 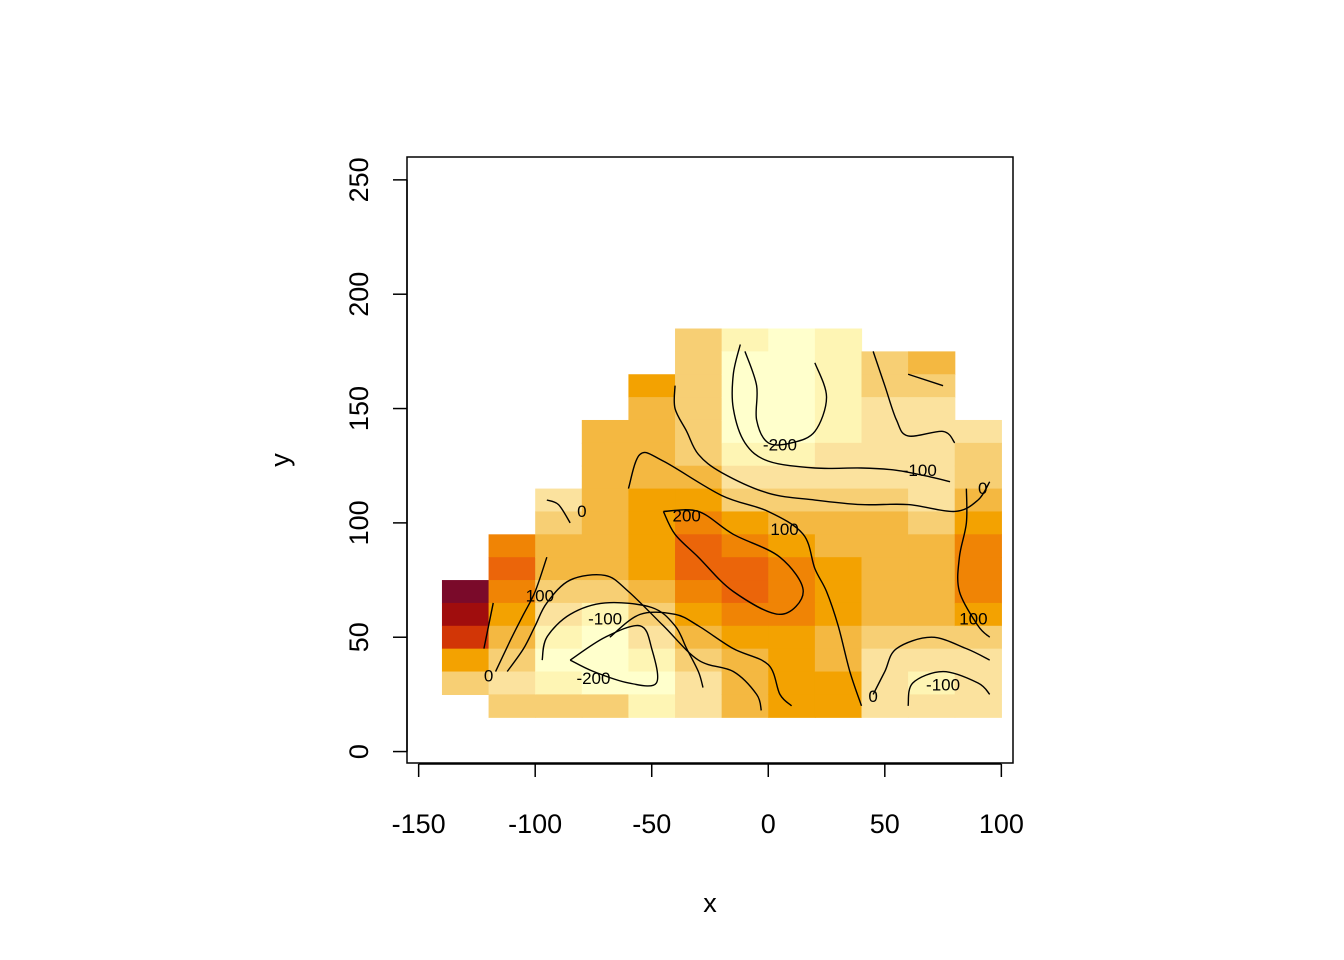 I want to click on contour-labels: -200 -100 0 -200 -100 -100 0 0 0 100 100 100 200, so click(x=736, y=571).